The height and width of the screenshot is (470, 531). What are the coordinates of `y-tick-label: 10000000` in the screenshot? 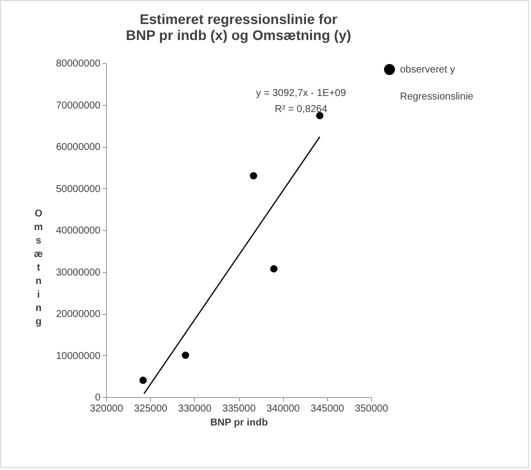 It's located at (78, 356).